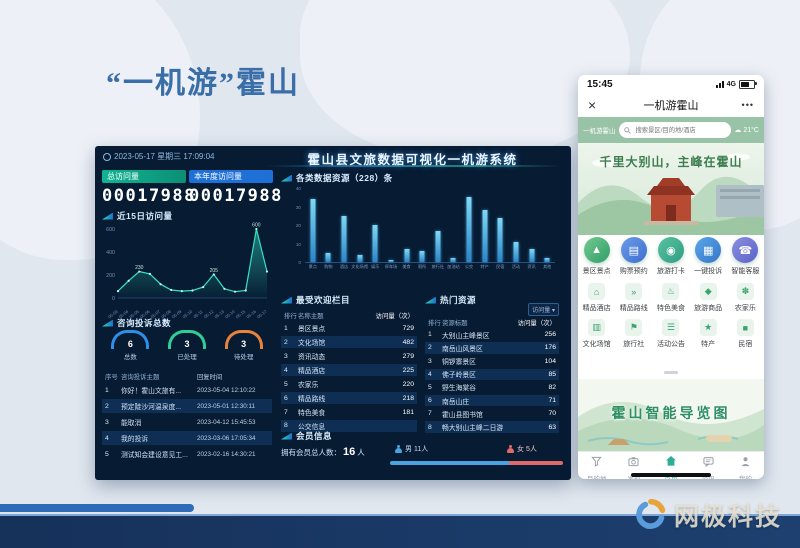 The height and width of the screenshot is (548, 800). I want to click on svg-text: 230, so click(139, 268).